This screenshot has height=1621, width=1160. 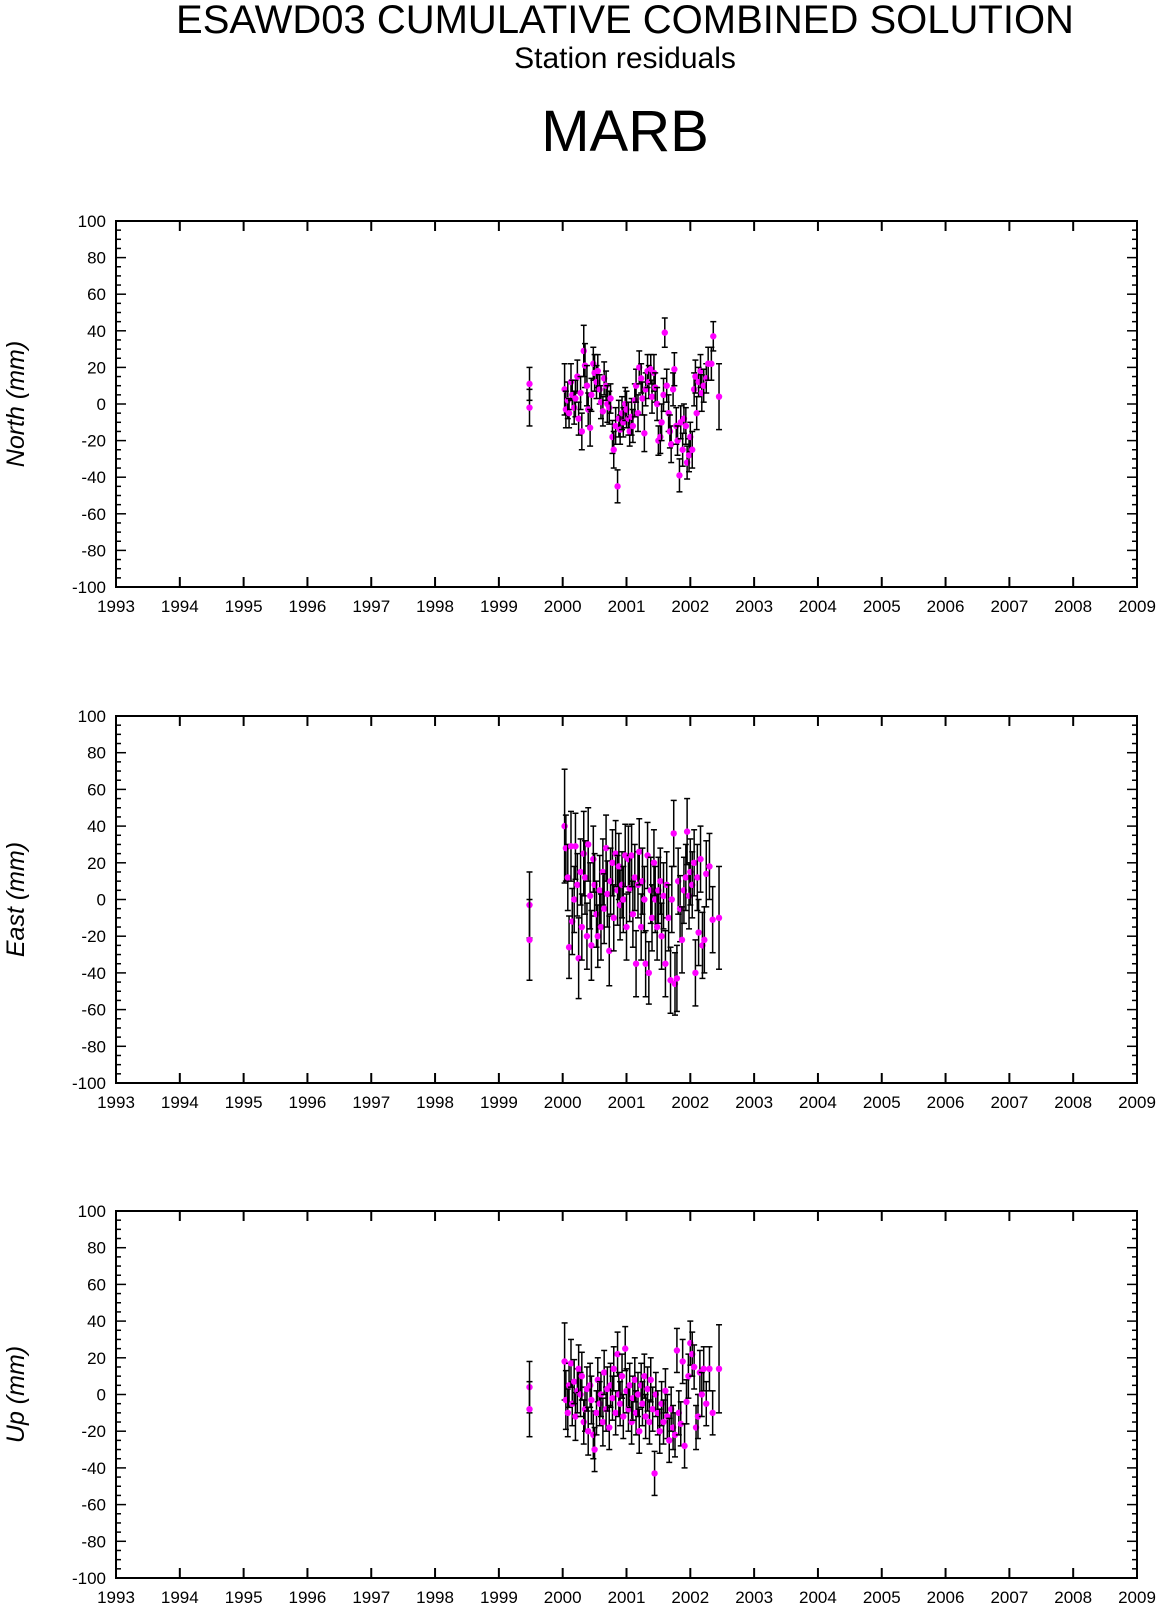 I want to click on x-tick-label: 2001, so click(x=627, y=1597).